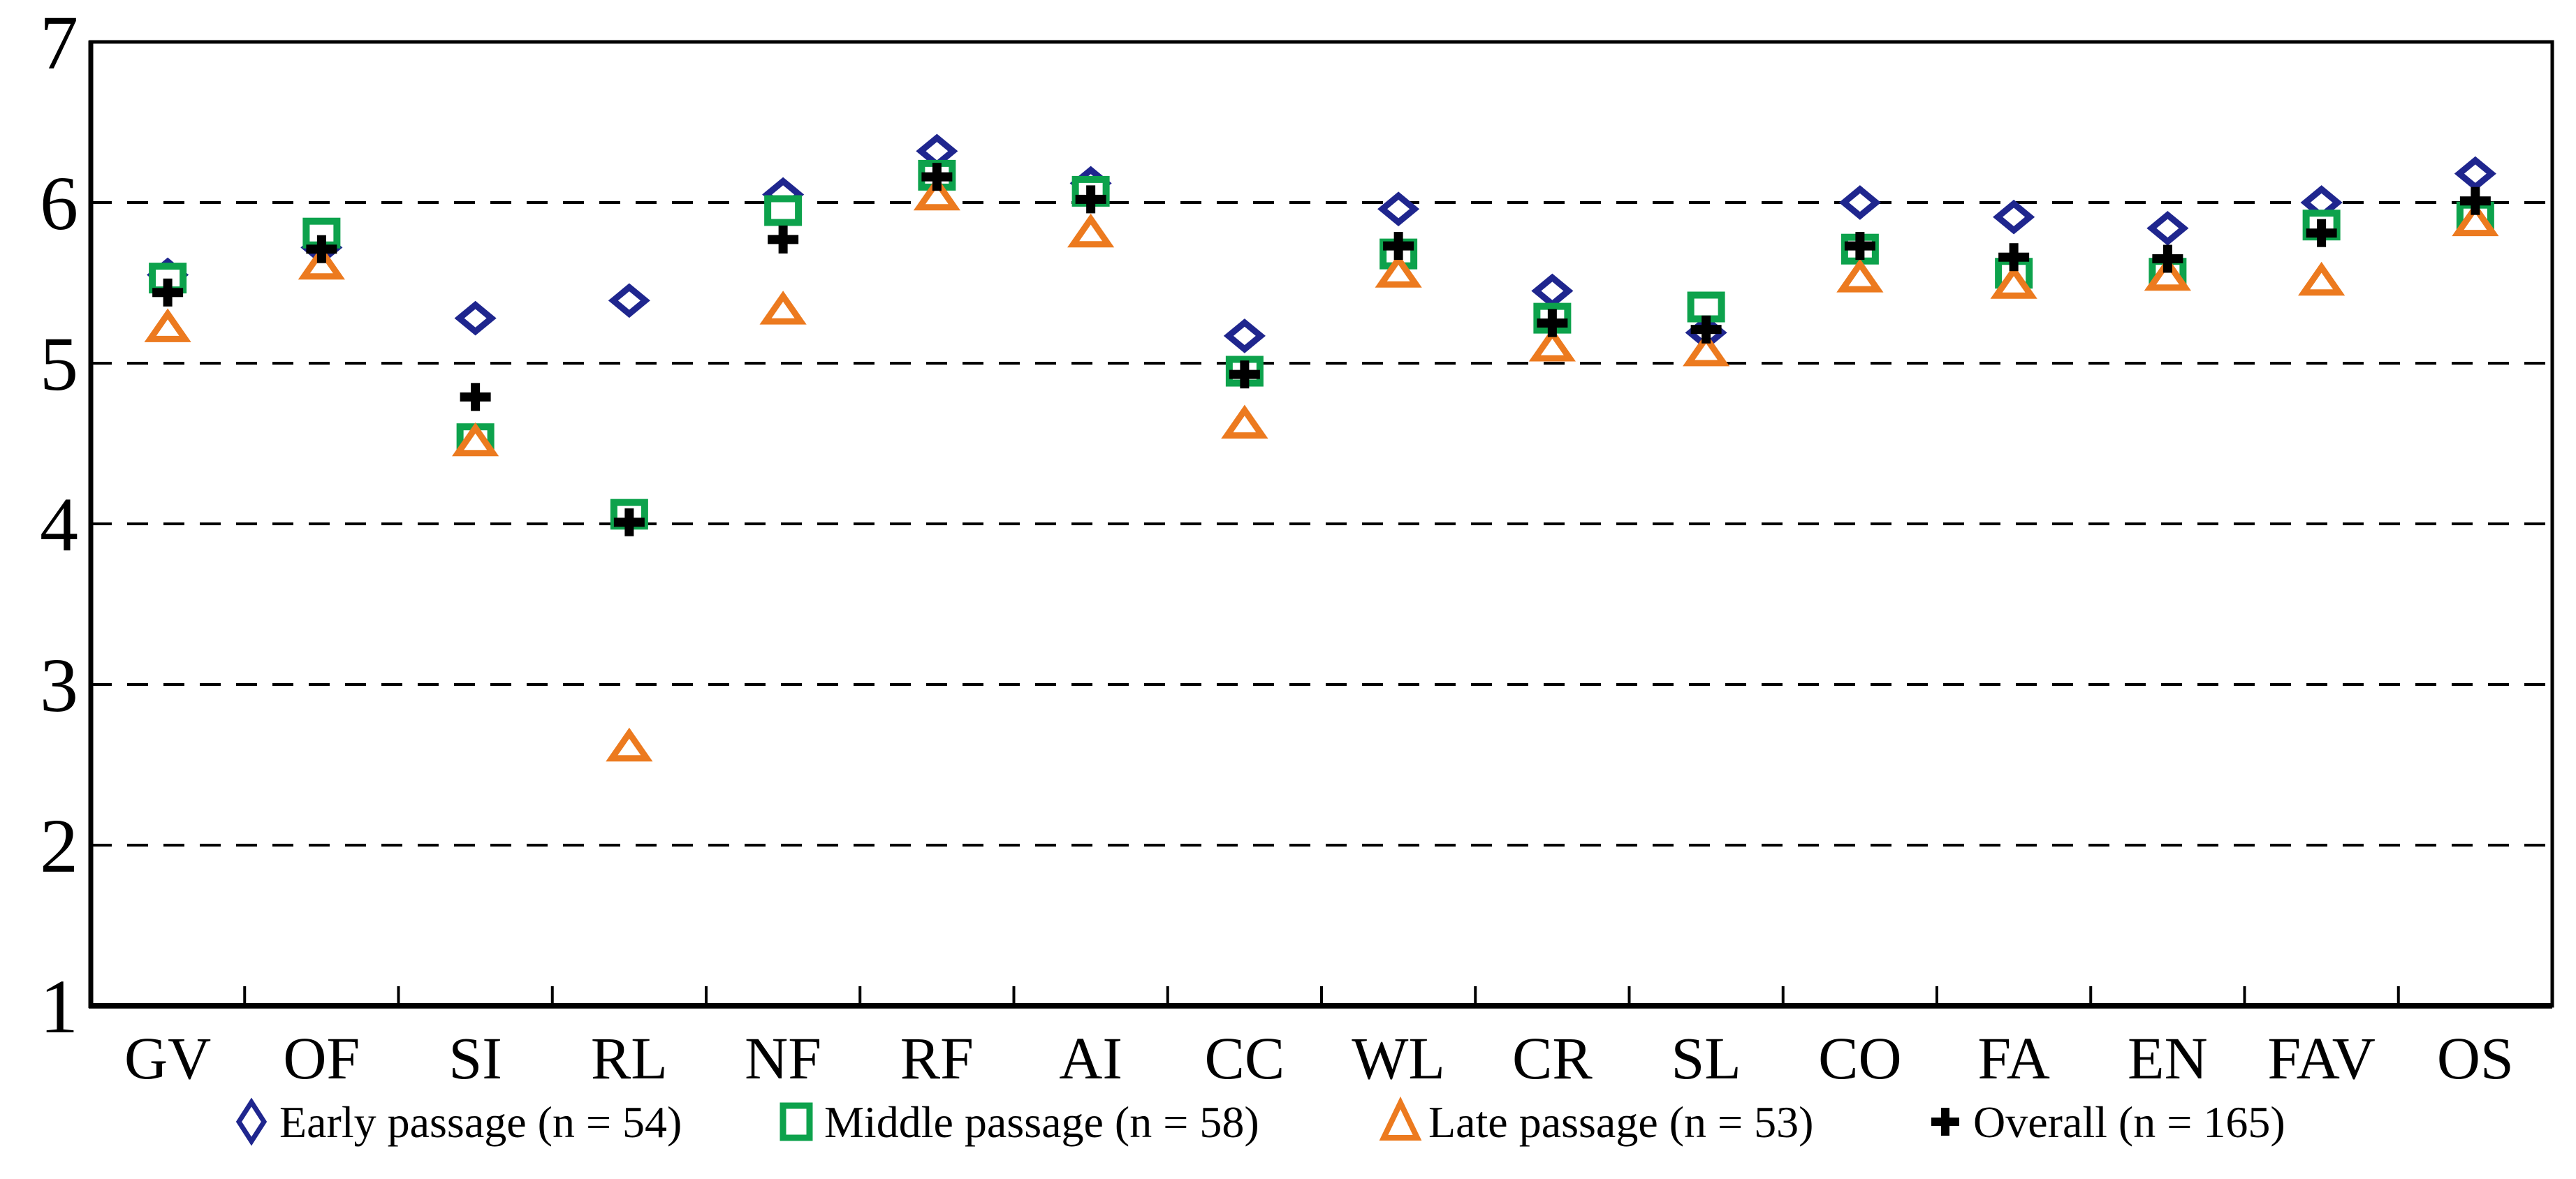 The width and height of the screenshot is (2576, 1179). I want to click on point-plus-CC, so click(1244, 374).